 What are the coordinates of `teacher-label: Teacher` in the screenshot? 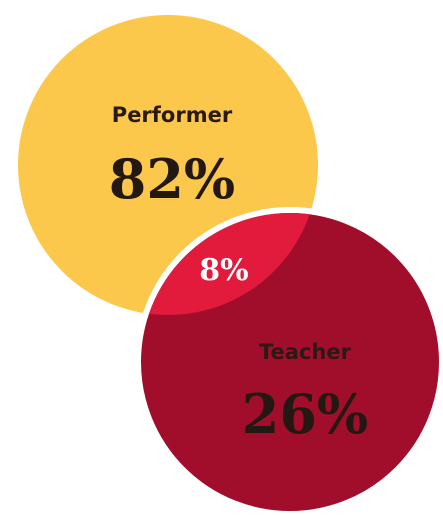 It's located at (305, 352).